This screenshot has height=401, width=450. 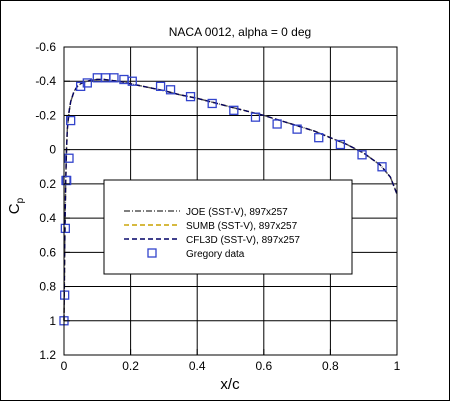 I want to click on x-tick-label: 0.4, so click(x=197, y=366).